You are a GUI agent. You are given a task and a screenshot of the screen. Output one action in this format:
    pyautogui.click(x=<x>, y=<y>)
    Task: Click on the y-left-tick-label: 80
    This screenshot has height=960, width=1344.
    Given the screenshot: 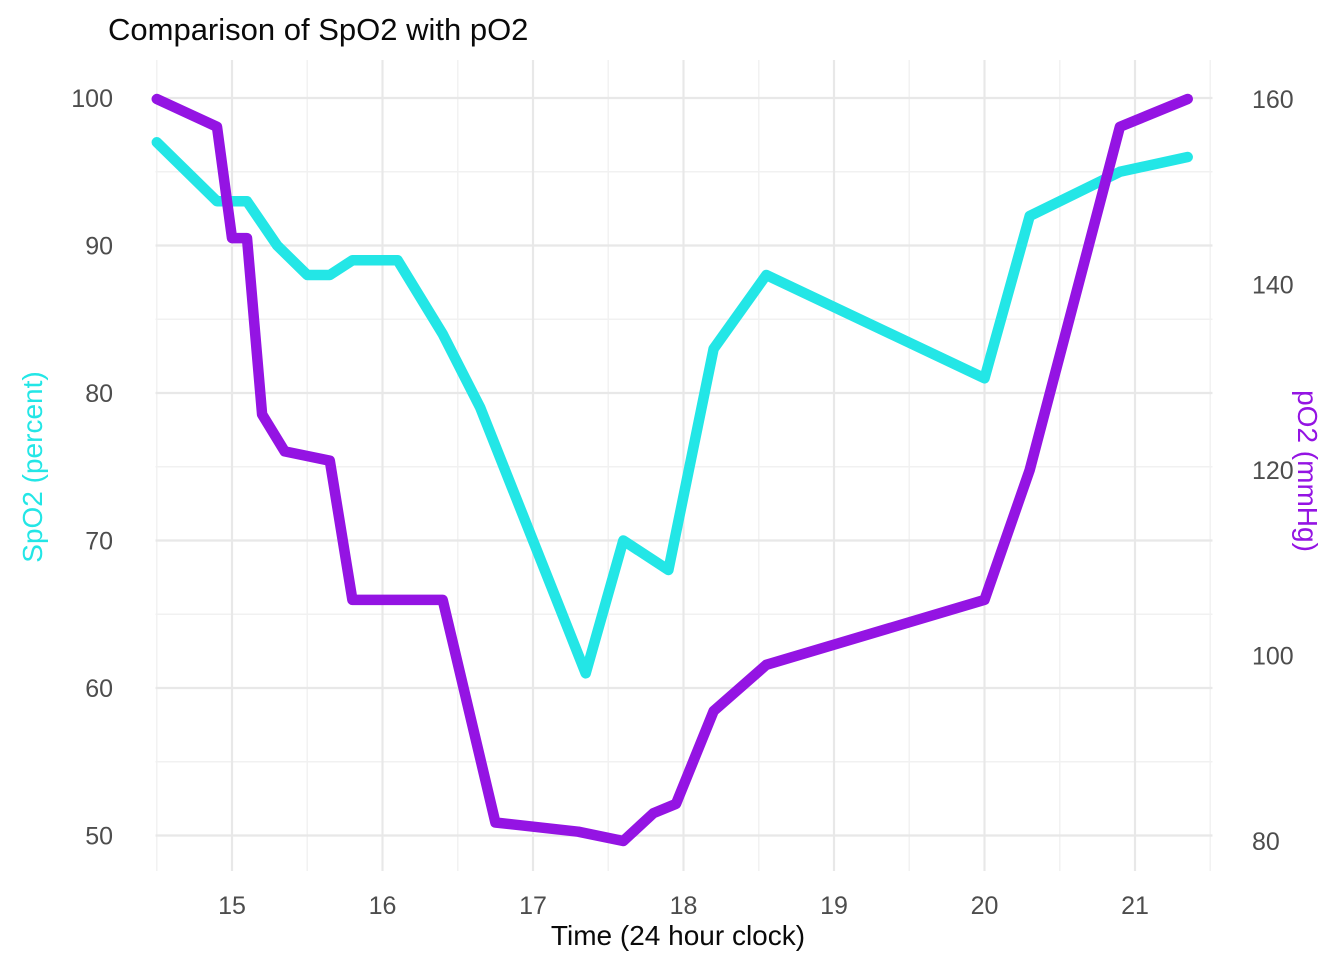 What is the action you would take?
    pyautogui.click(x=99, y=394)
    